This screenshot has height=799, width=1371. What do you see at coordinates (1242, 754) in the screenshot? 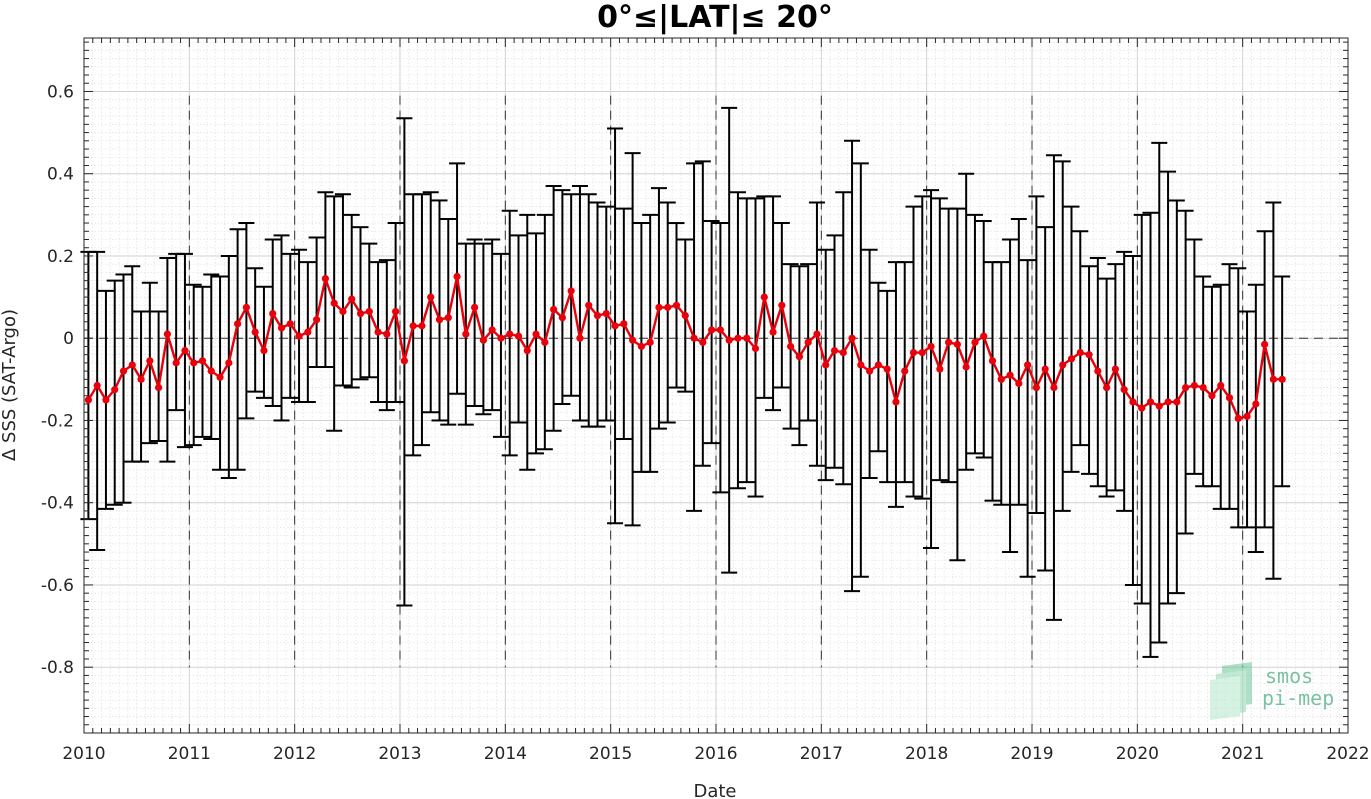
I see `x-tick-label: 2021` at bounding box center [1242, 754].